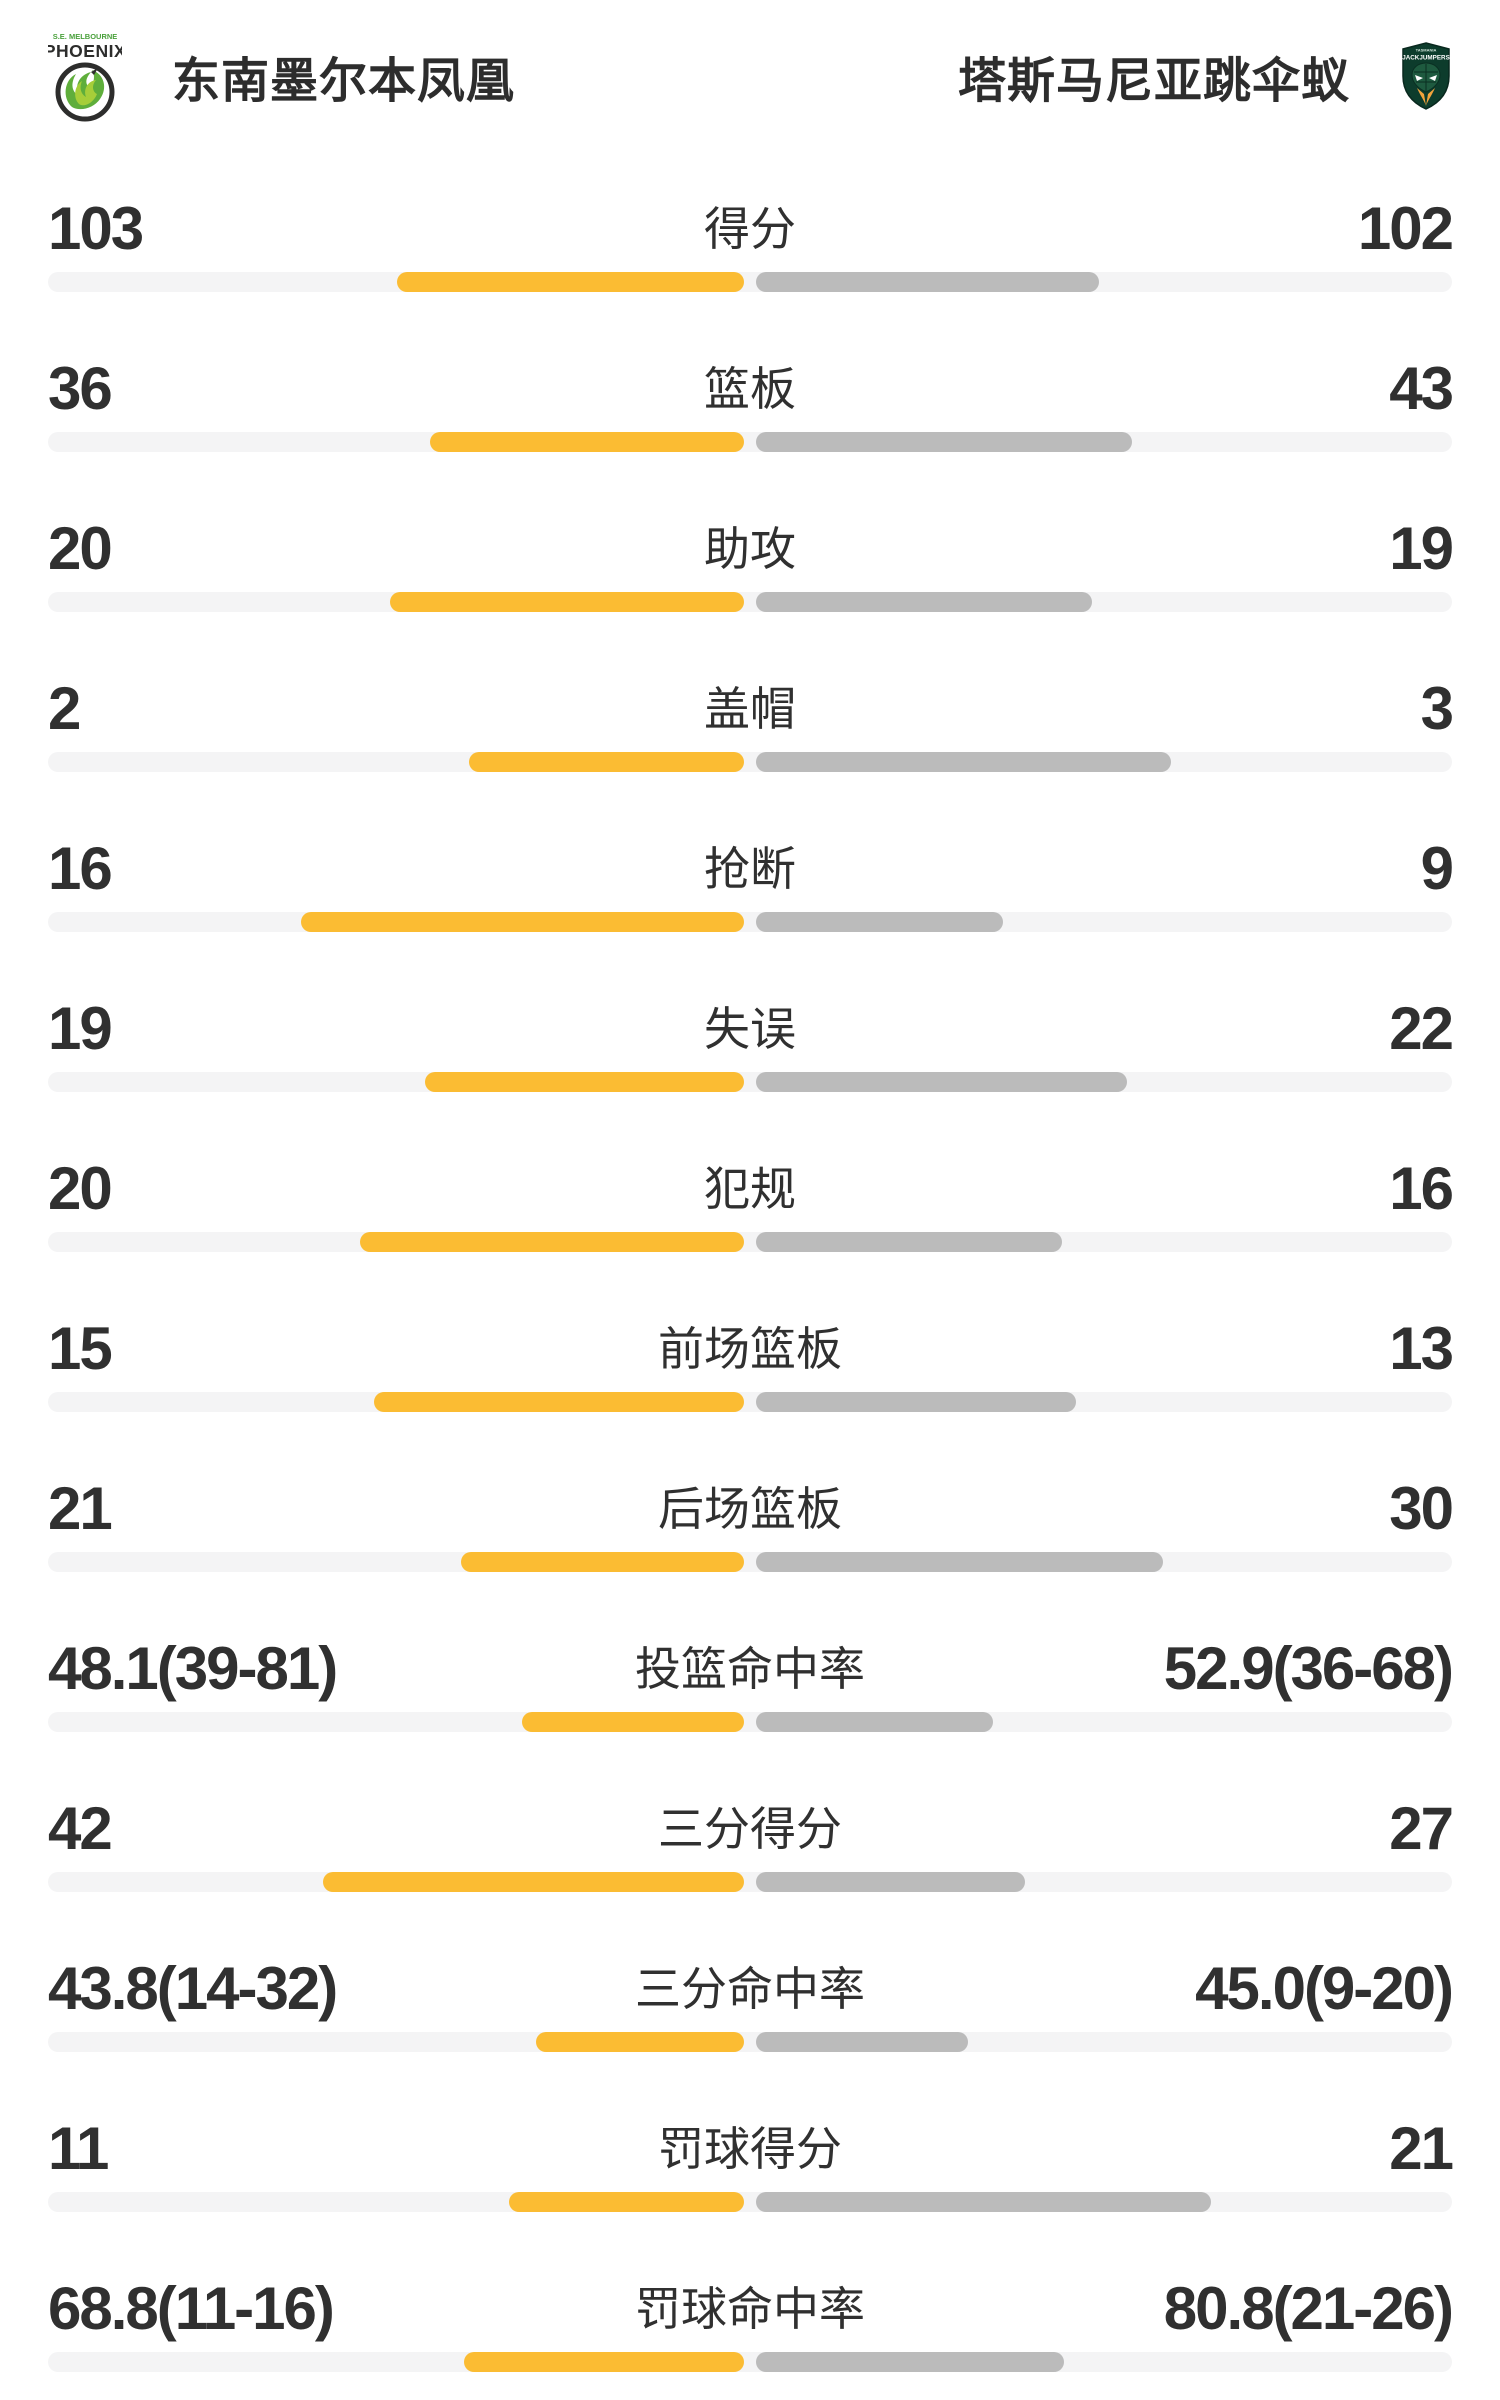 The image size is (1500, 2400). I want to click on stat-row: 16 抢断 9, so click(751, 916).